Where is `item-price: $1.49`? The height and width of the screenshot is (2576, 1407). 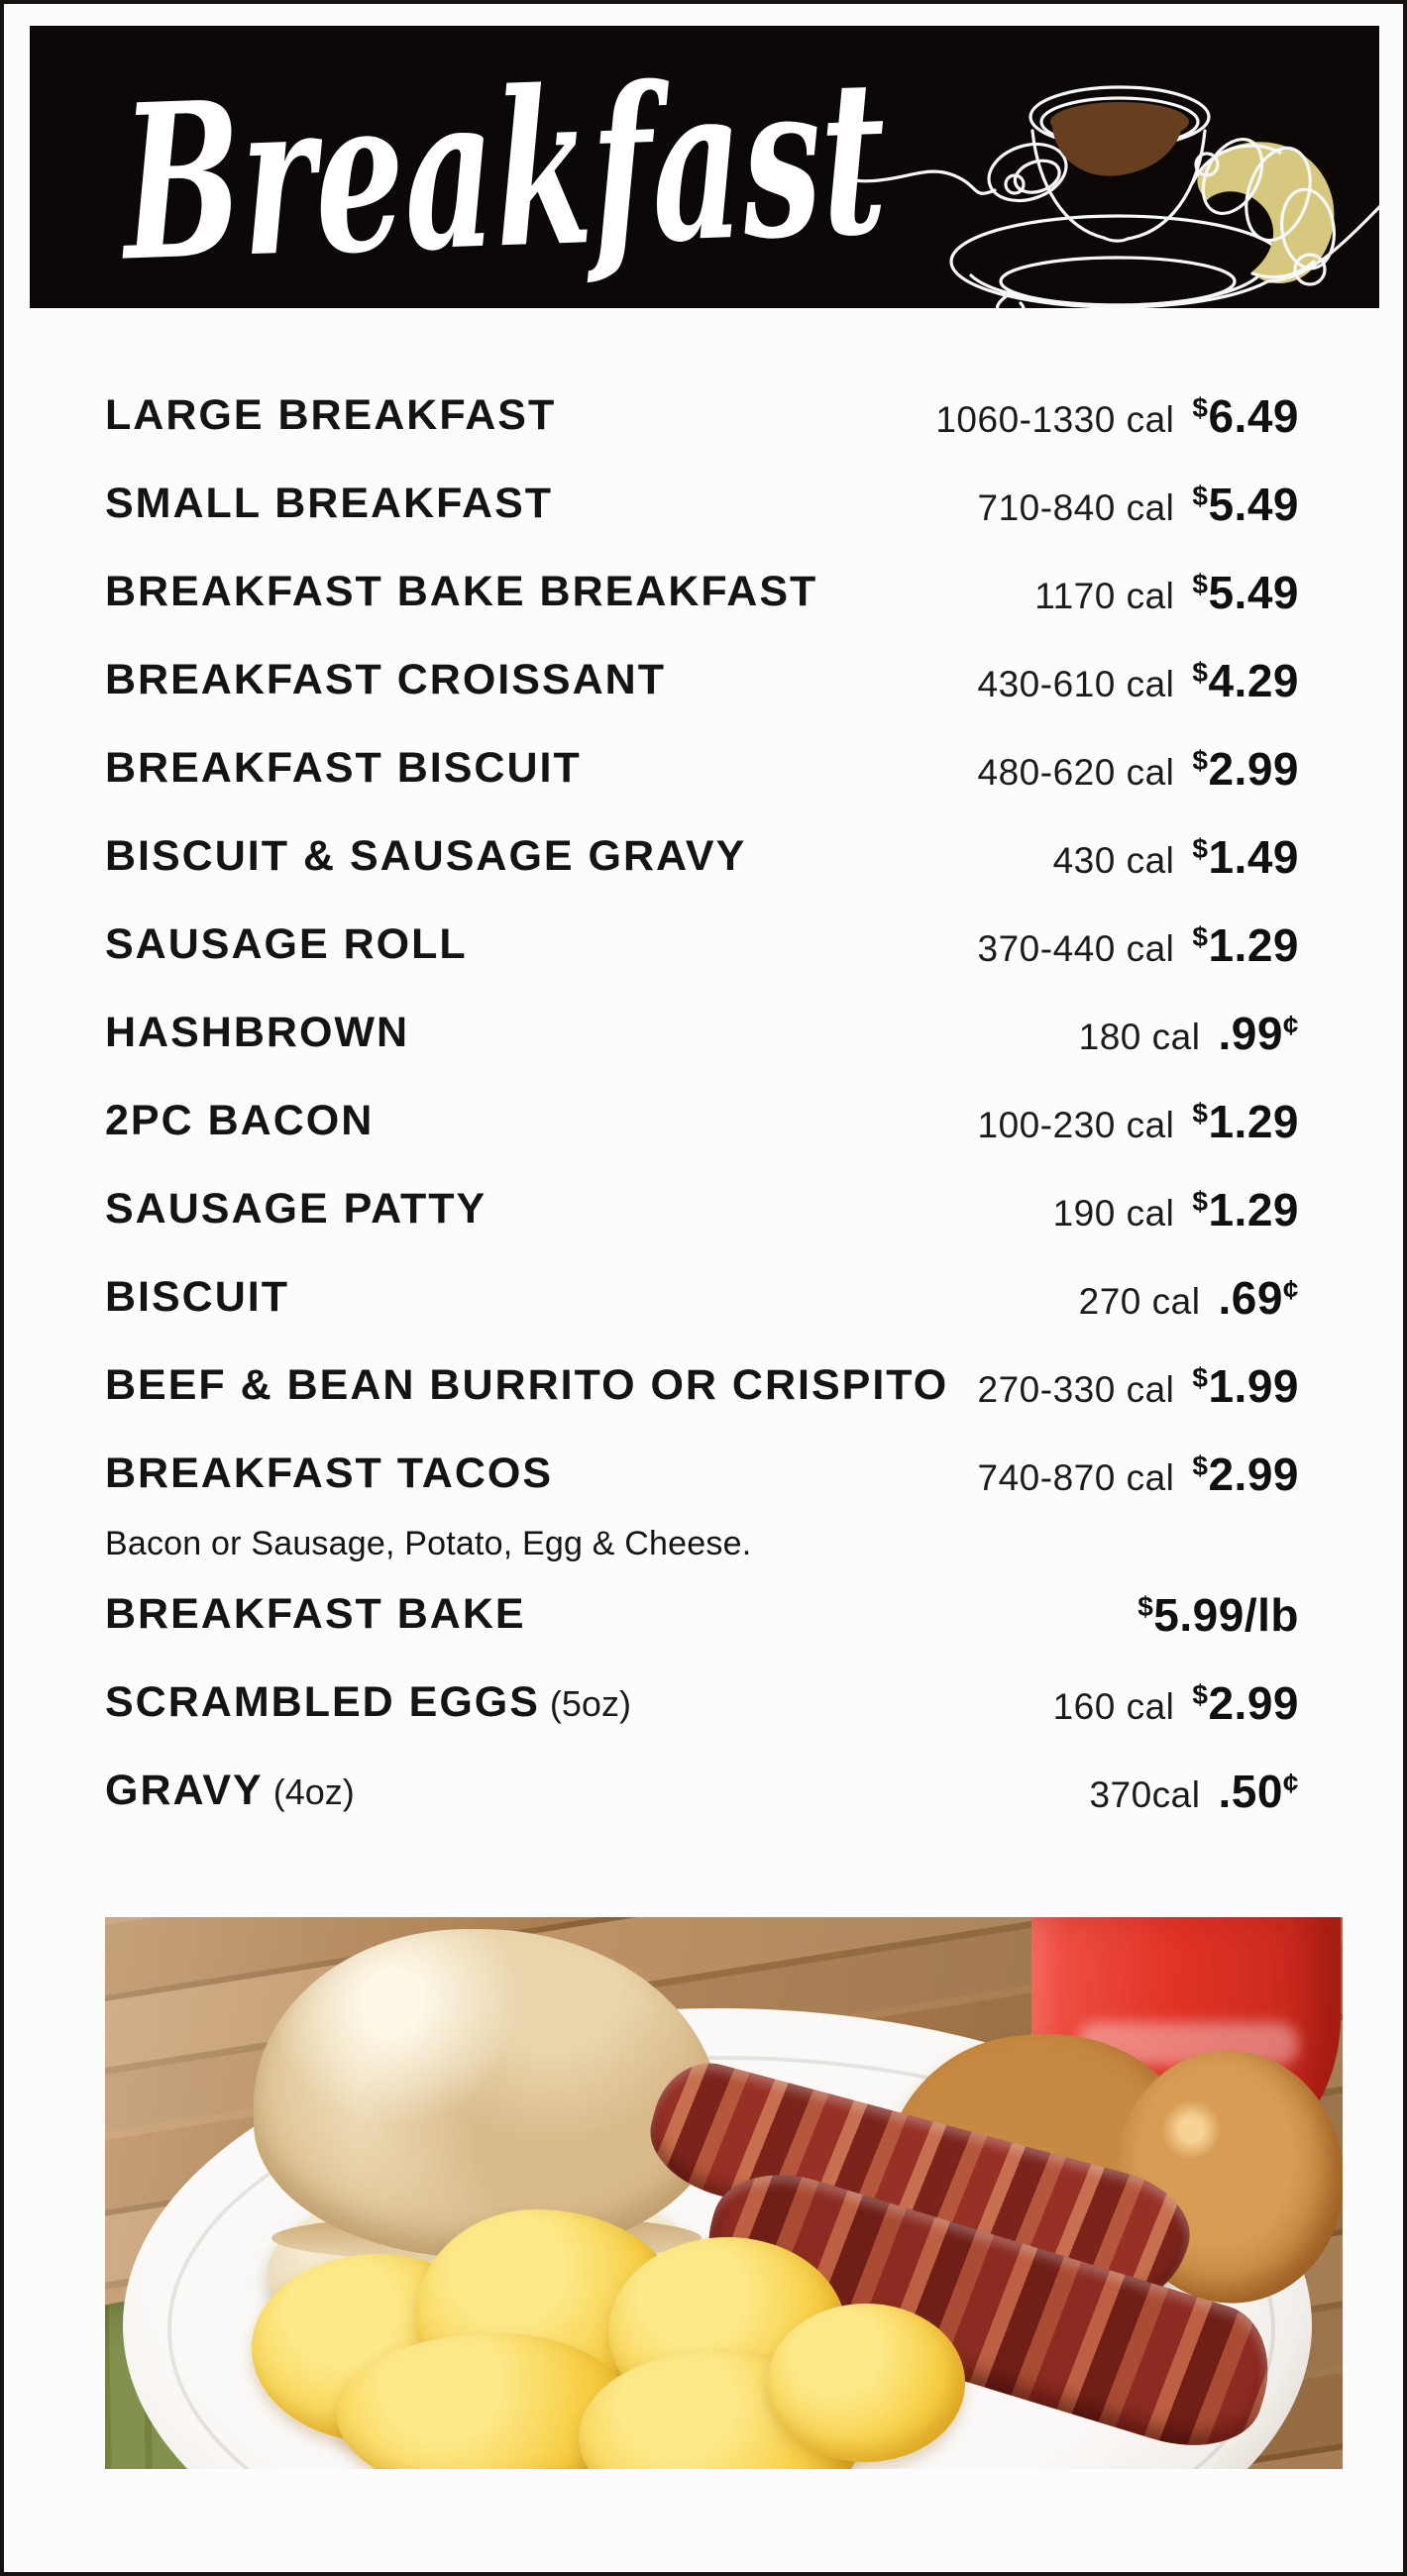 item-price: $1.49 is located at coordinates (1245, 857).